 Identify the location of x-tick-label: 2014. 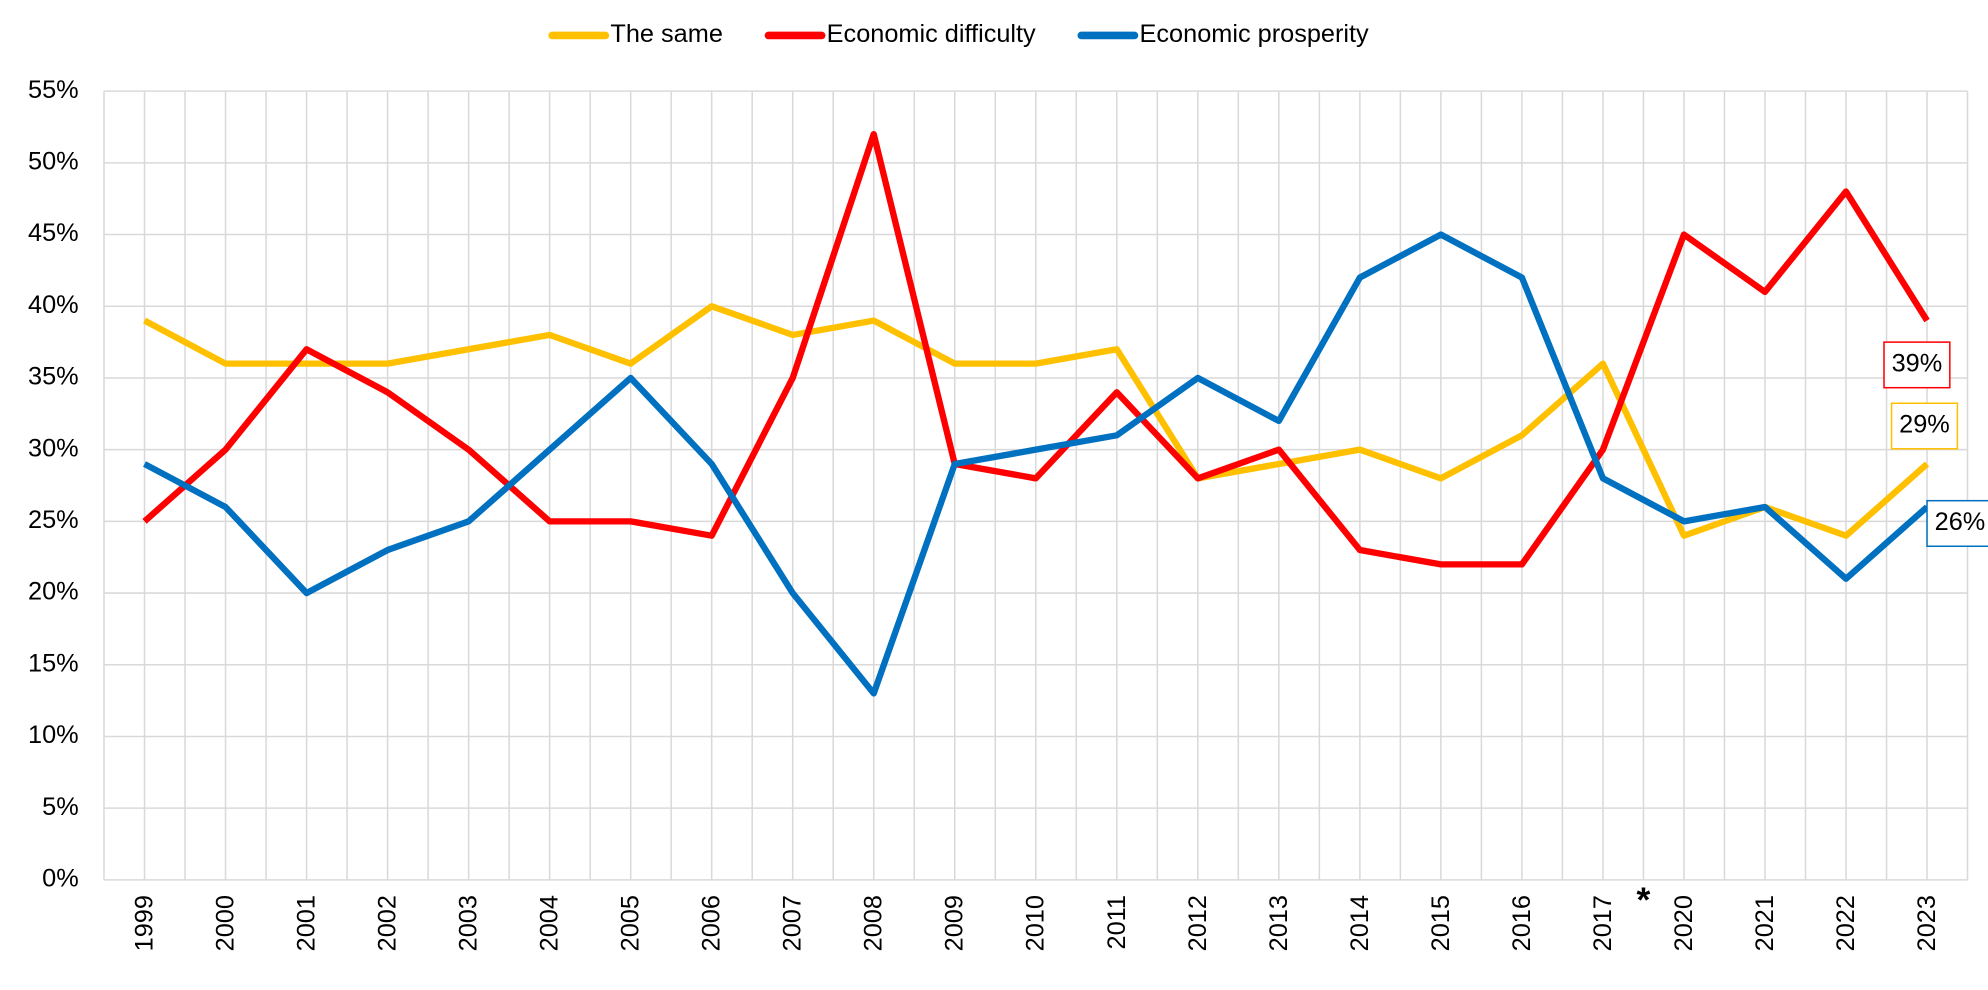
(1360, 923).